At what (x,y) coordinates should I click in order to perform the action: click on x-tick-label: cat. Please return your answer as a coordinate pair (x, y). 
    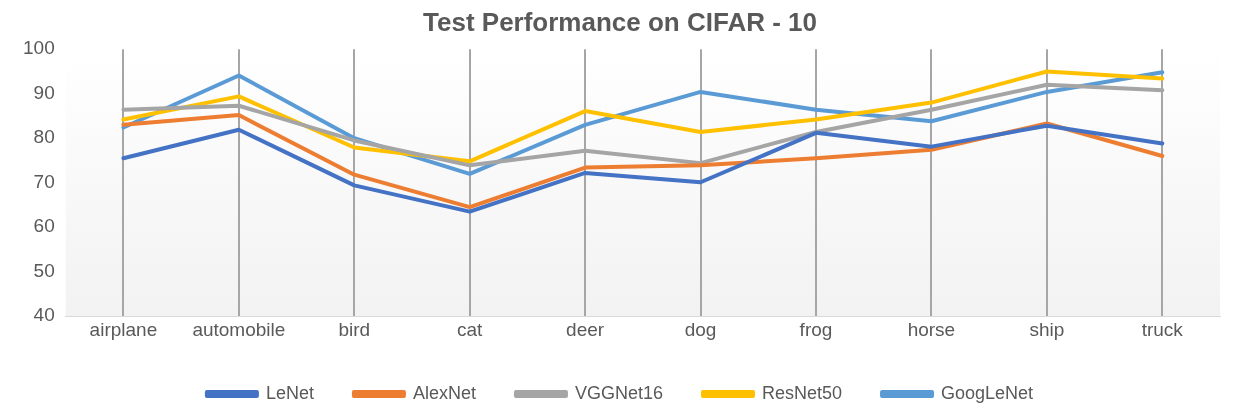
    Looking at the image, I should click on (470, 329).